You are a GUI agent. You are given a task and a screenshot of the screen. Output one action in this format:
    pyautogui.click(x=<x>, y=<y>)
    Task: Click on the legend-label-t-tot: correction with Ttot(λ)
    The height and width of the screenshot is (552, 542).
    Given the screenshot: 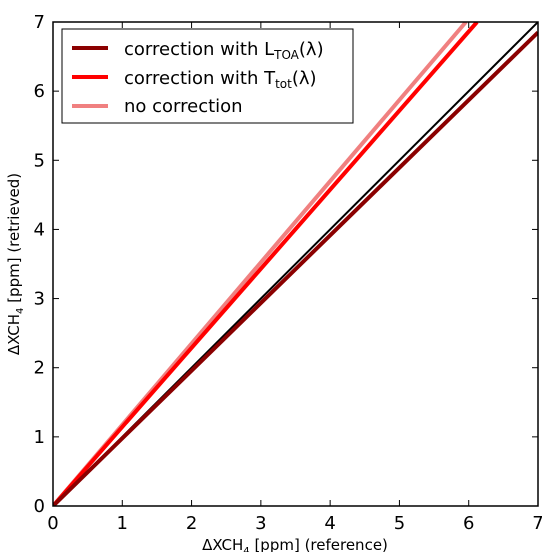 What is the action you would take?
    pyautogui.click(x=220, y=79)
    